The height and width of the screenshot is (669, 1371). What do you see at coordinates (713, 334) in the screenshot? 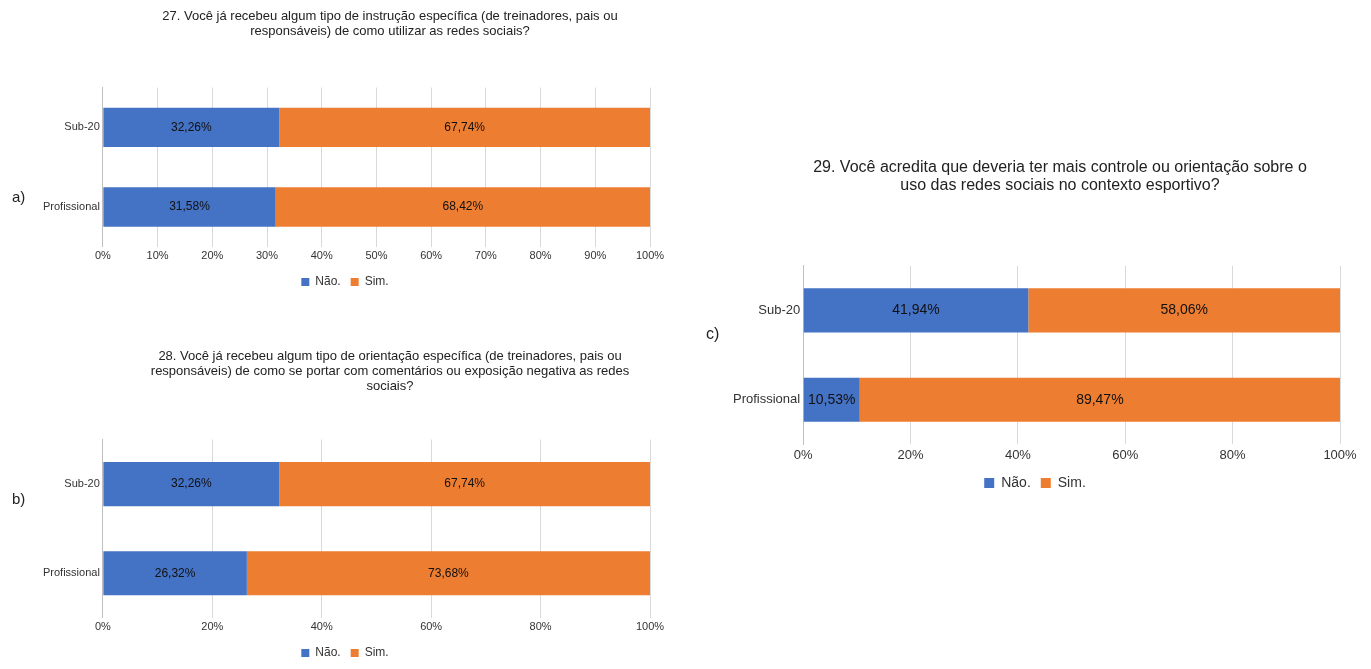
I see `text: c)` at bounding box center [713, 334].